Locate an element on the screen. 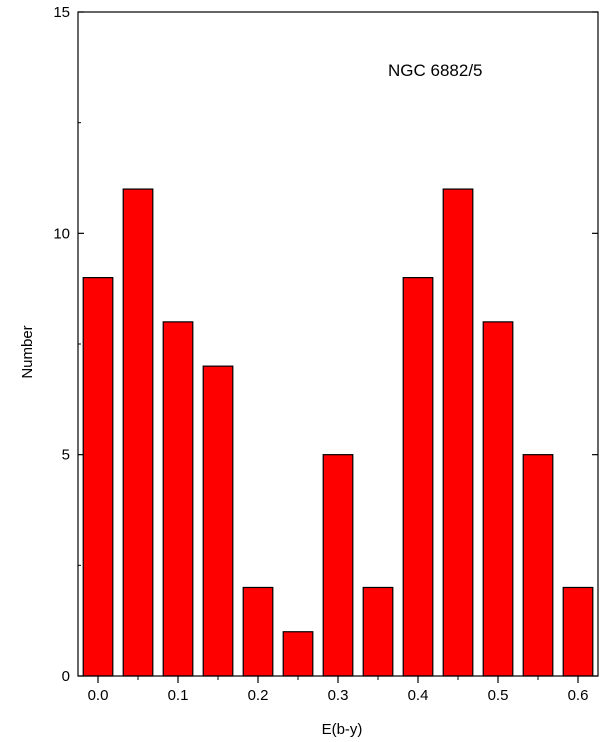 This screenshot has width=603, height=742. x-tick-label: 0.4 is located at coordinates (418, 695).